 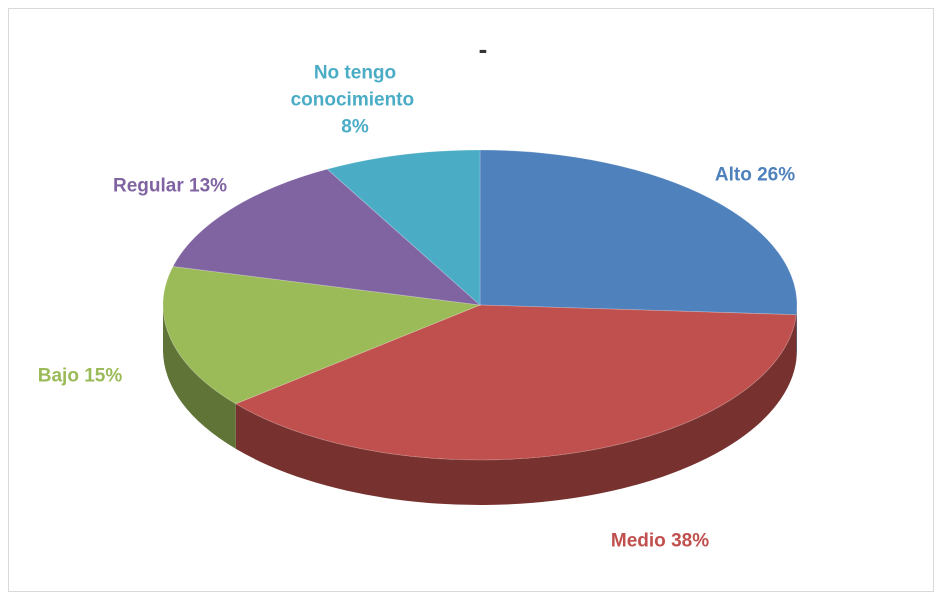 I want to click on data-label: Medio 38%, so click(x=660, y=541).